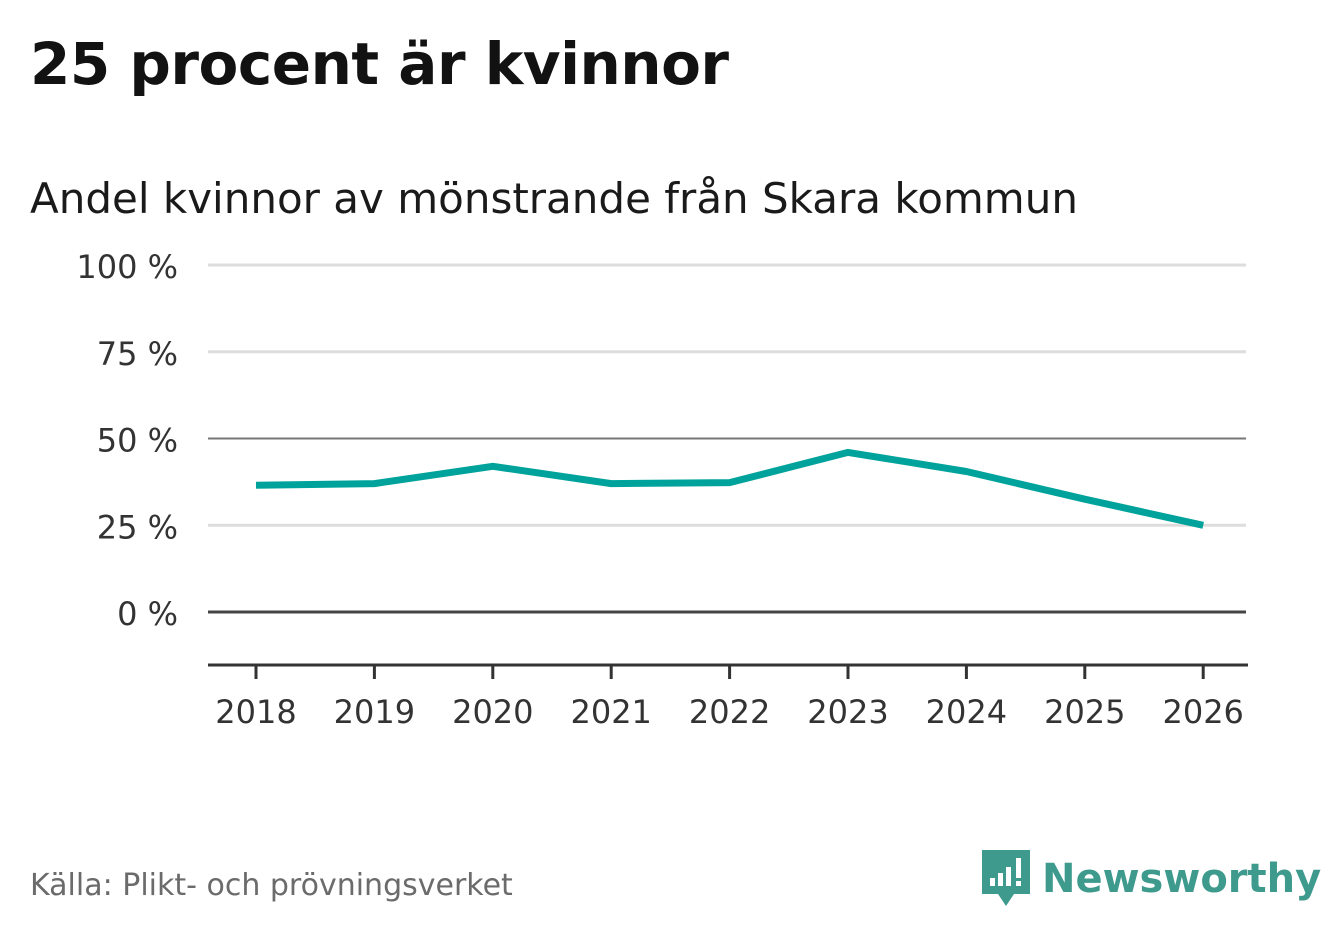 The image size is (1322, 939). I want to click on y-tick-label: 75 %, so click(137, 354).